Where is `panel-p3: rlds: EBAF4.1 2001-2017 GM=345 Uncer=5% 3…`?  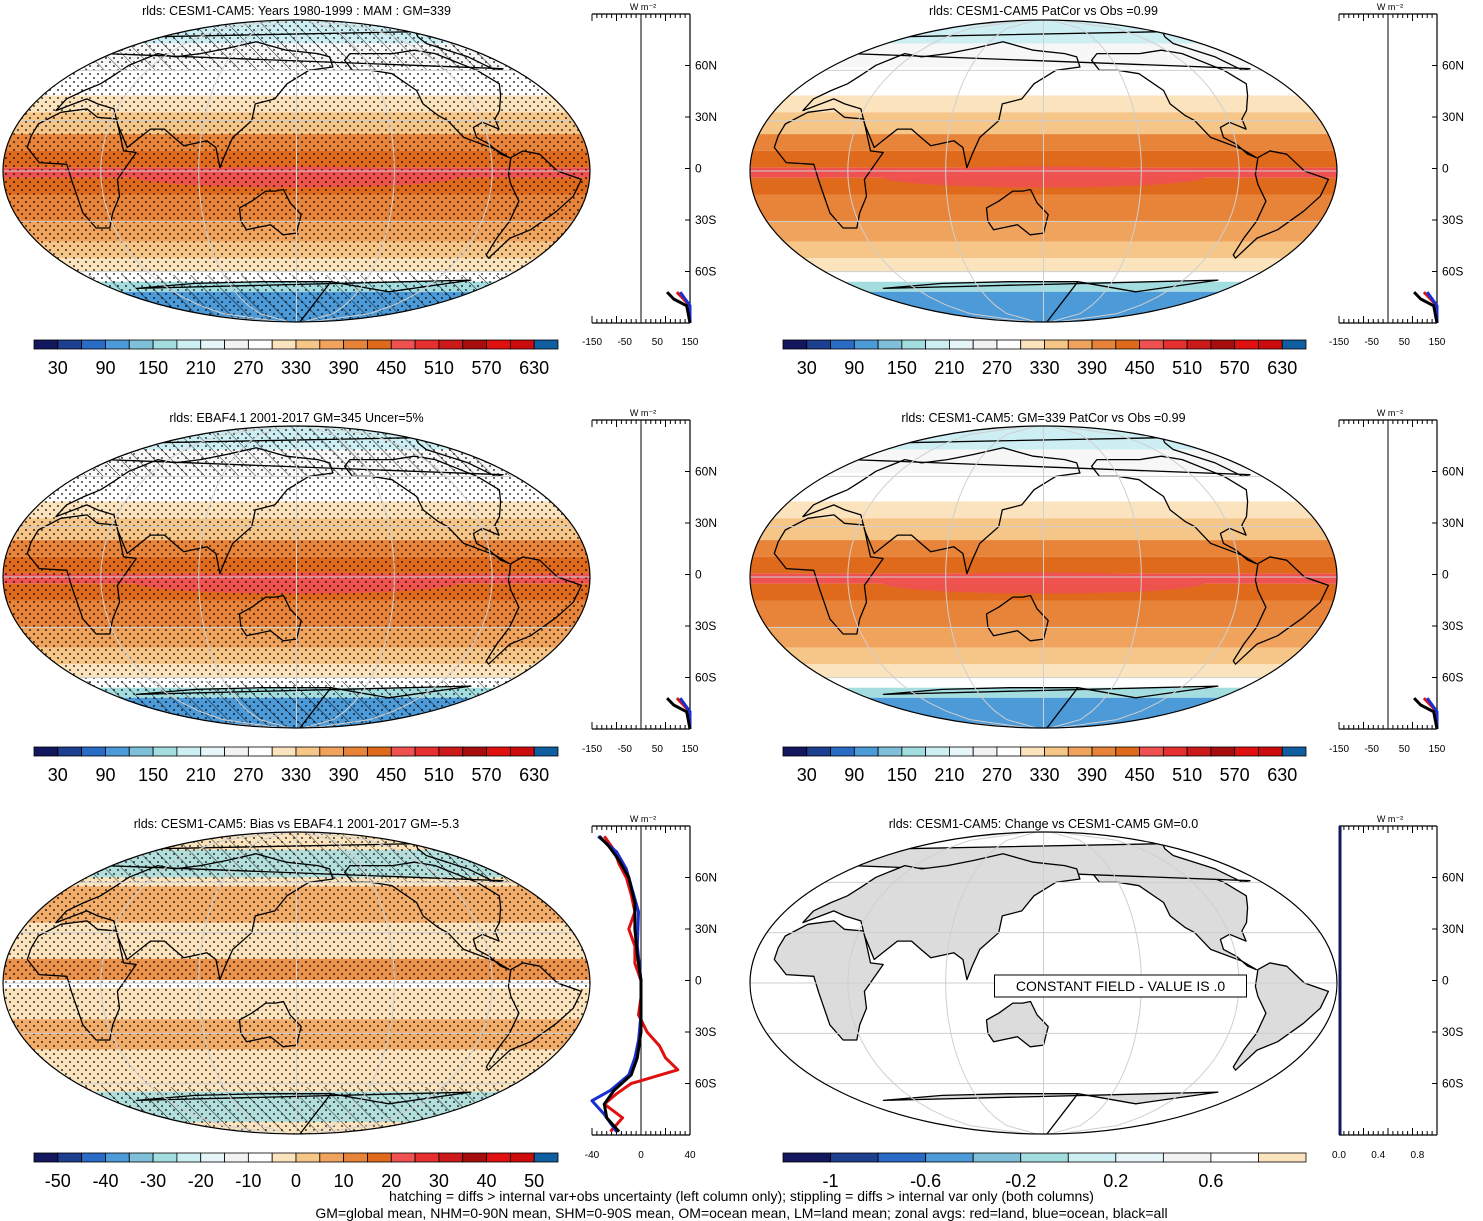
panel-p3: rlds: EBAF4.1 2001-2017 GM=345 Uncer=5% 3… is located at coordinates (359, 596).